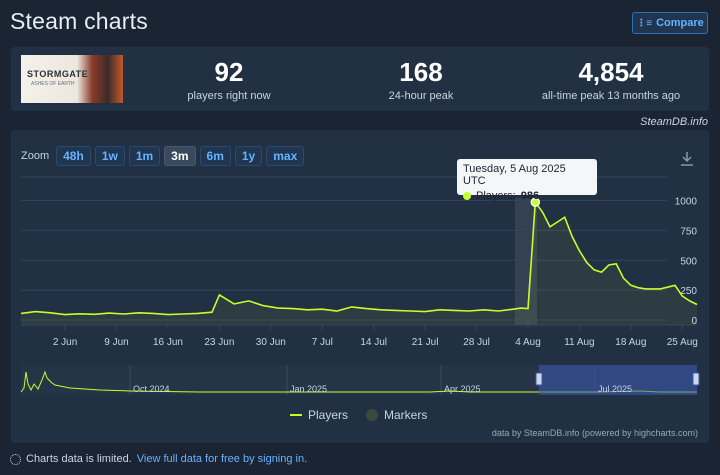 The width and height of the screenshot is (720, 475). I want to click on x-tick-label: 18 Aug, so click(630, 342).